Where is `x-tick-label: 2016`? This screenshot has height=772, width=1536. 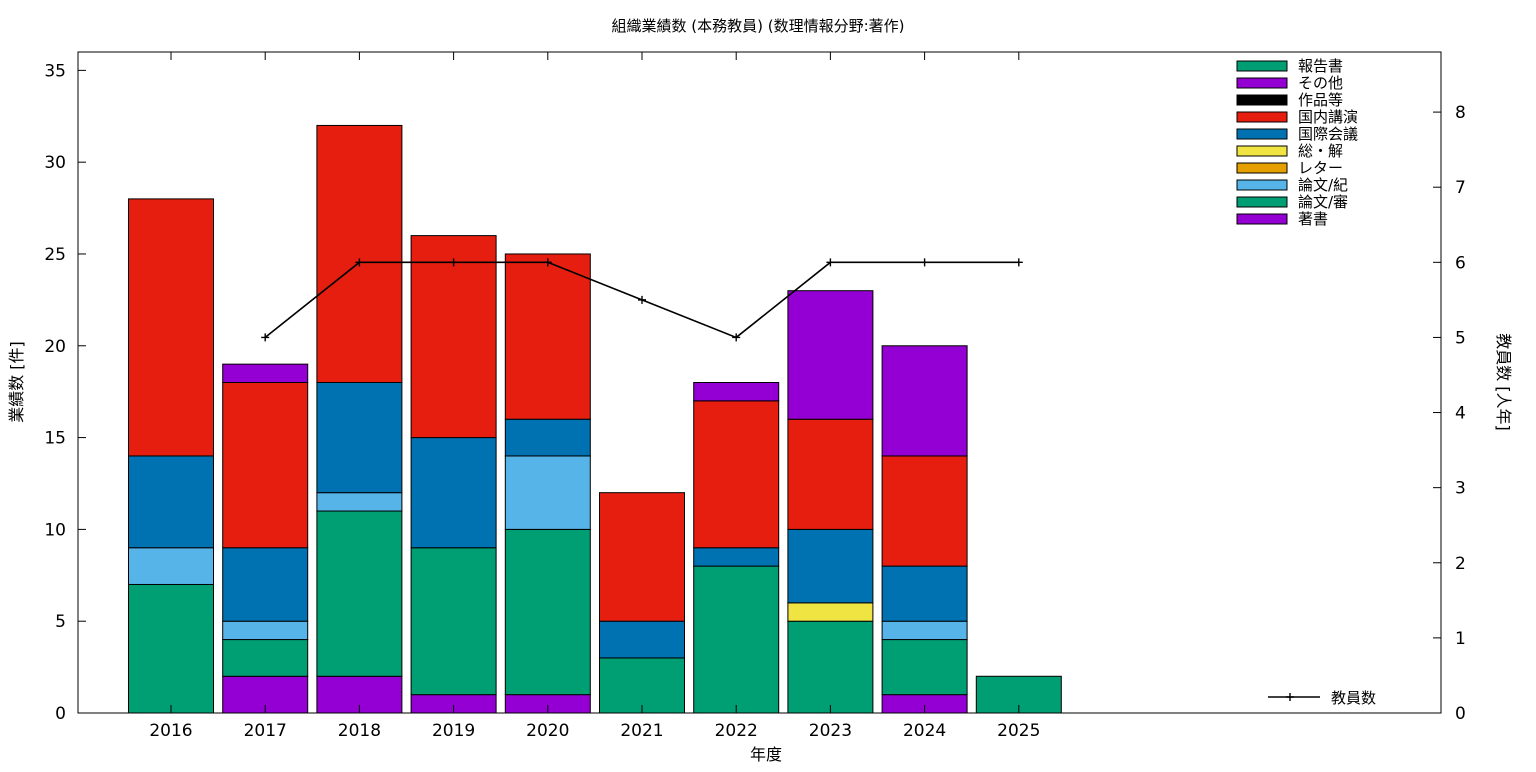
x-tick-label: 2016 is located at coordinates (170, 731).